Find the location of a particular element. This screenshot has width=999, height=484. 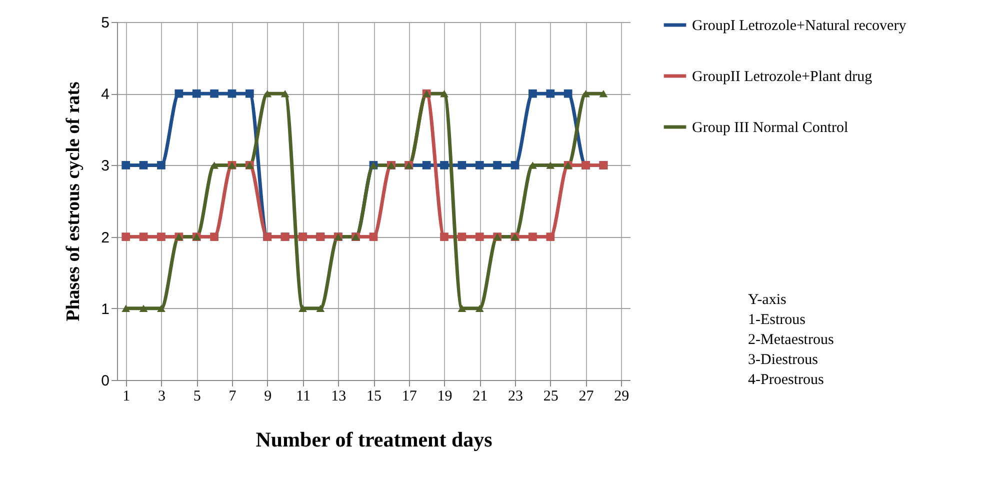

x-tick-label: 11 is located at coordinates (303, 396).